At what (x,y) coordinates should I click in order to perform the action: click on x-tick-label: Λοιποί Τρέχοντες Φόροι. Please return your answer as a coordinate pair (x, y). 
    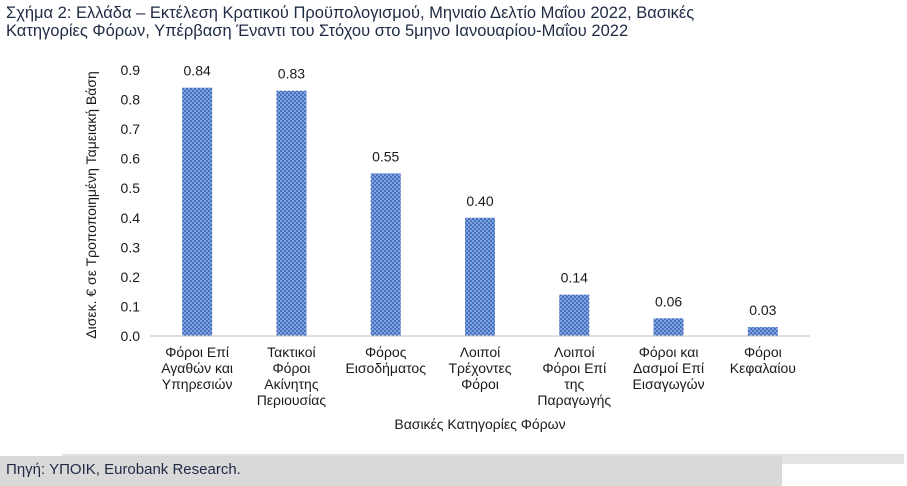
    Looking at the image, I should click on (479, 368).